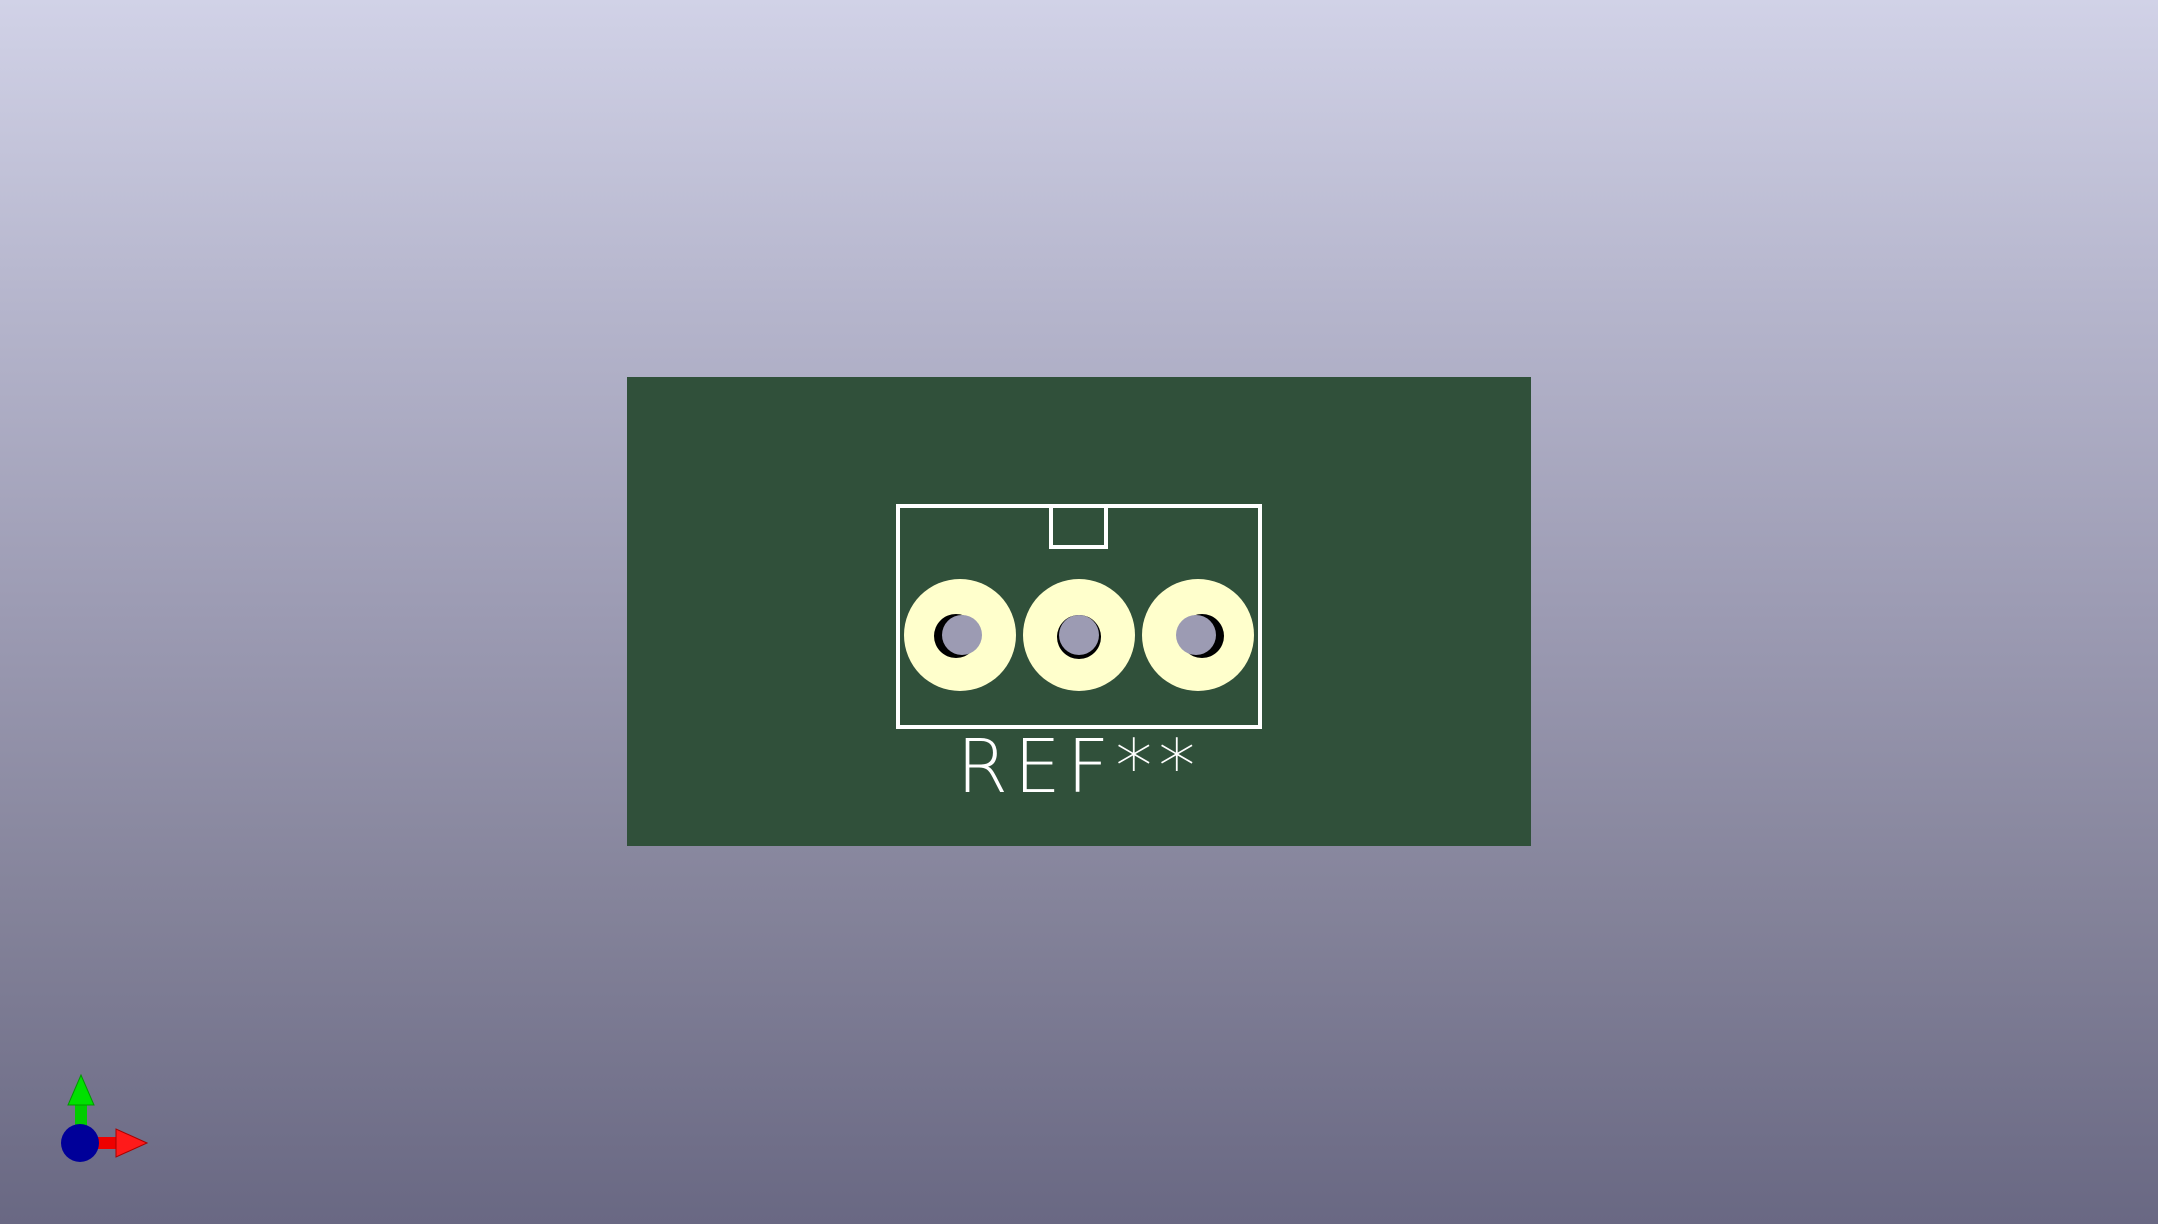  What do you see at coordinates (80, 1143) in the screenshot?
I see `z-axis-dot-icon` at bounding box center [80, 1143].